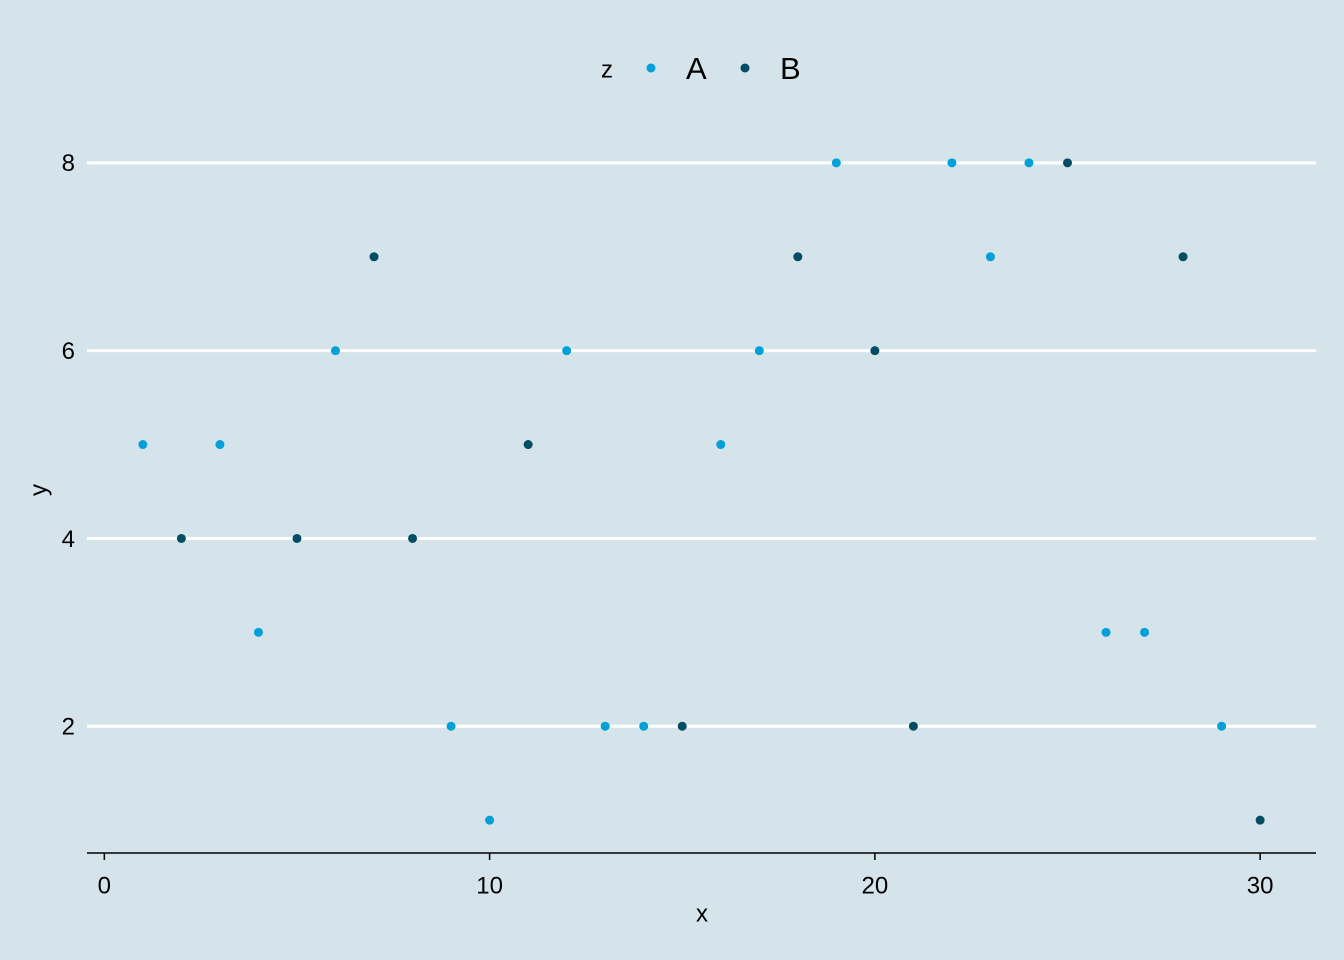 The height and width of the screenshot is (960, 1344). Describe the element at coordinates (68, 539) in the screenshot. I see `y-tick-label: 4` at that location.